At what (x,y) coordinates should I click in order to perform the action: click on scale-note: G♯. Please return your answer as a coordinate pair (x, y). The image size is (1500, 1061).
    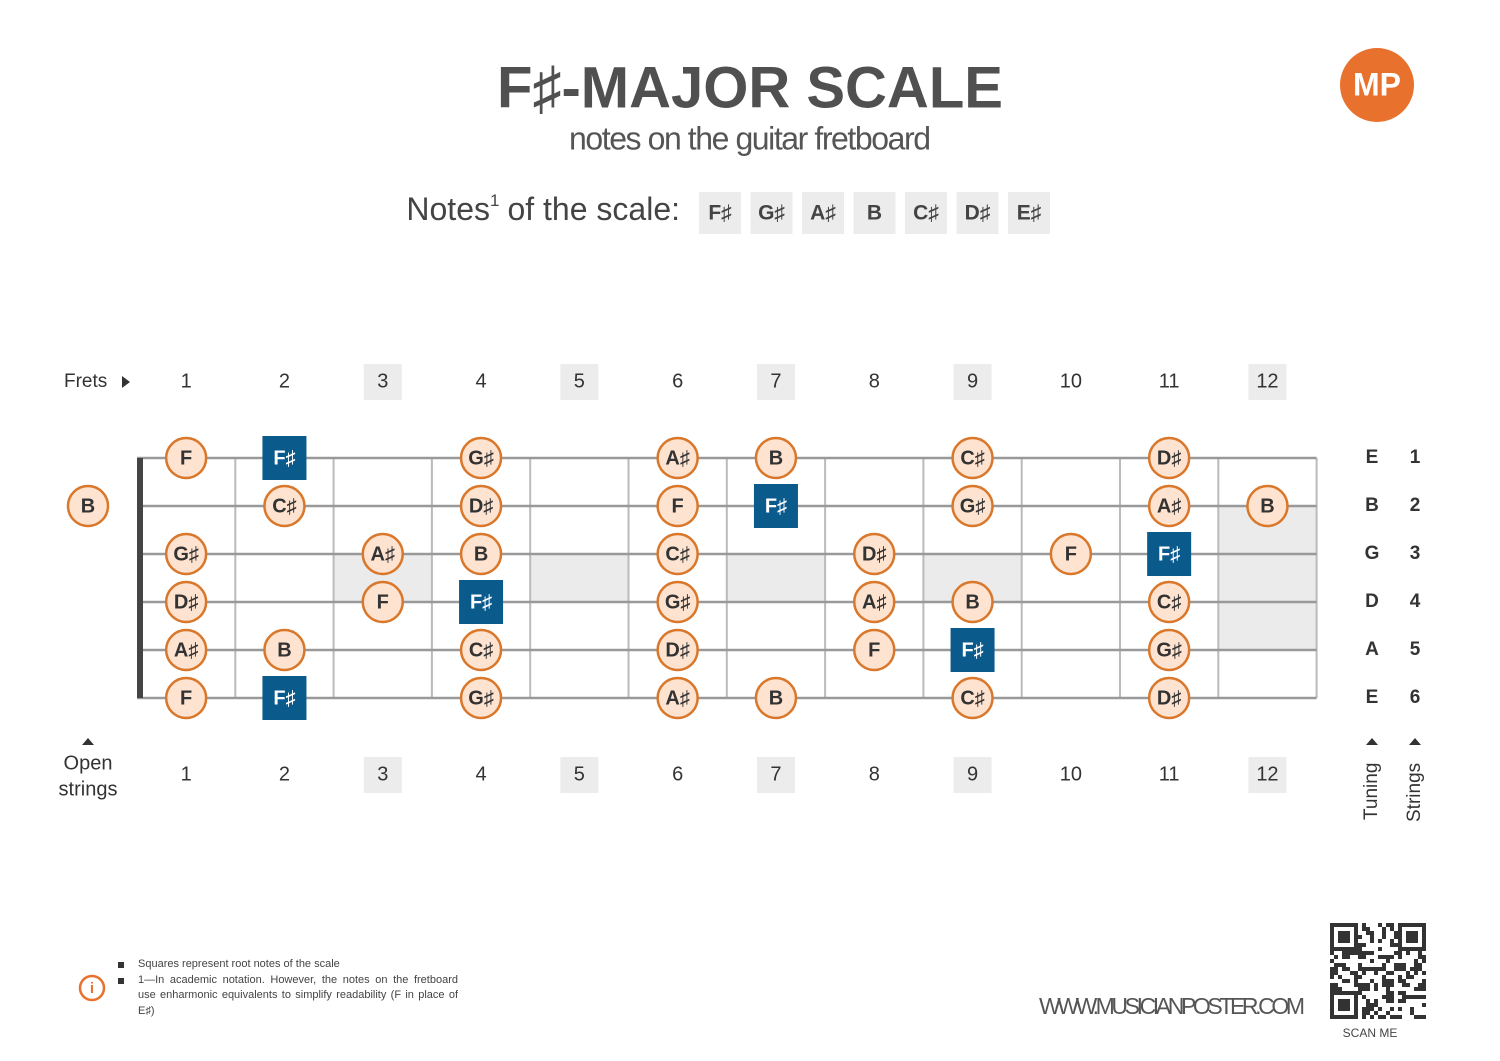
    Looking at the image, I should click on (771, 213).